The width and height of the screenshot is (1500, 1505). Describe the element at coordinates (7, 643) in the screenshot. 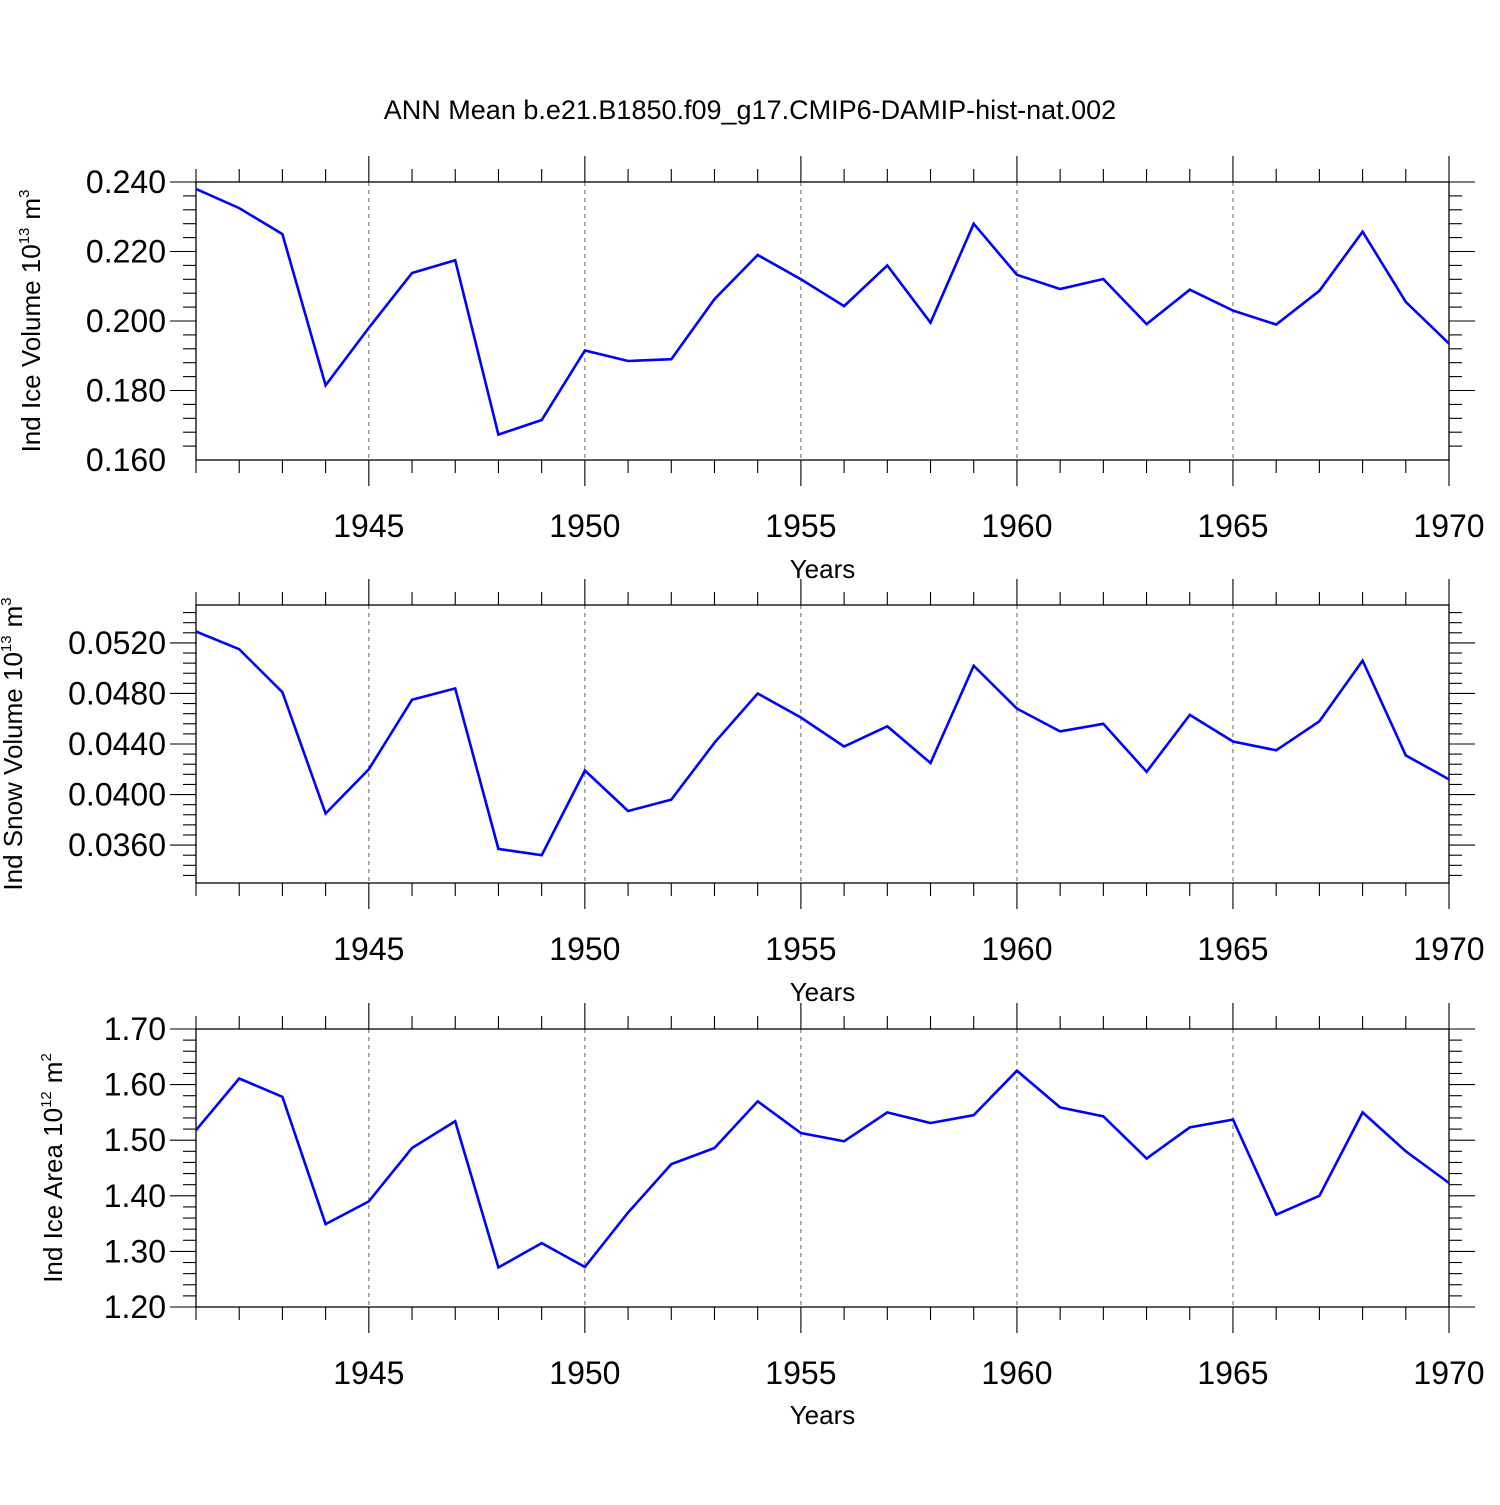

I see `y-axis-label-exponent: 13` at that location.